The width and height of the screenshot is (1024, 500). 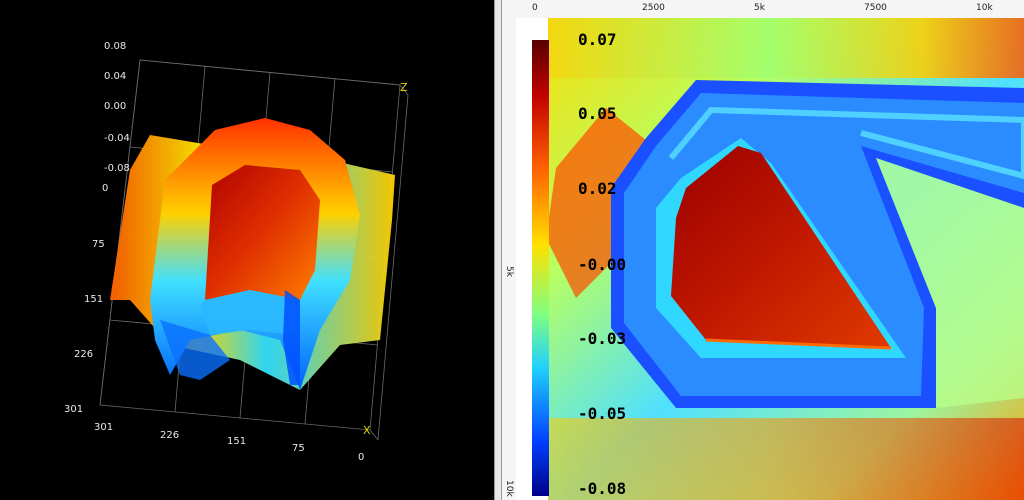 I want to click on colorbar-tick: 0.07, so click(x=597, y=39).